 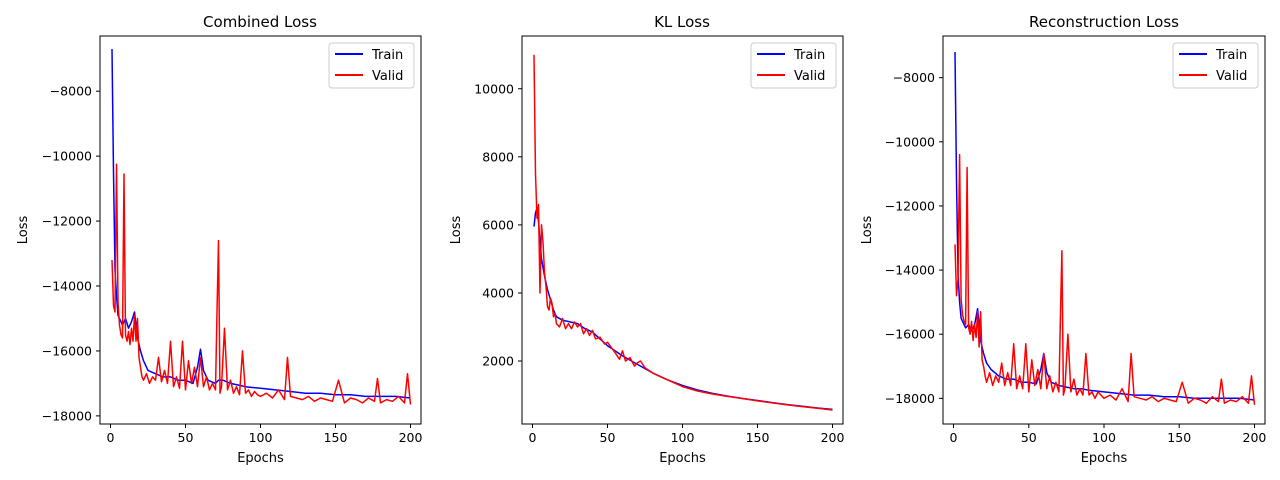 What do you see at coordinates (498, 292) in the screenshot?
I see `y-tick-label: 4000` at bounding box center [498, 292].